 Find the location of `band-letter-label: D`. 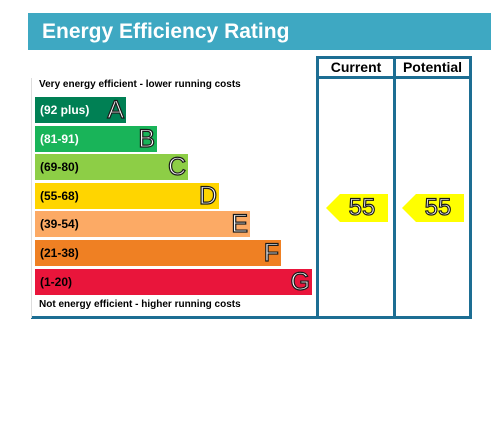

band-letter-label: D is located at coordinates (207, 195).